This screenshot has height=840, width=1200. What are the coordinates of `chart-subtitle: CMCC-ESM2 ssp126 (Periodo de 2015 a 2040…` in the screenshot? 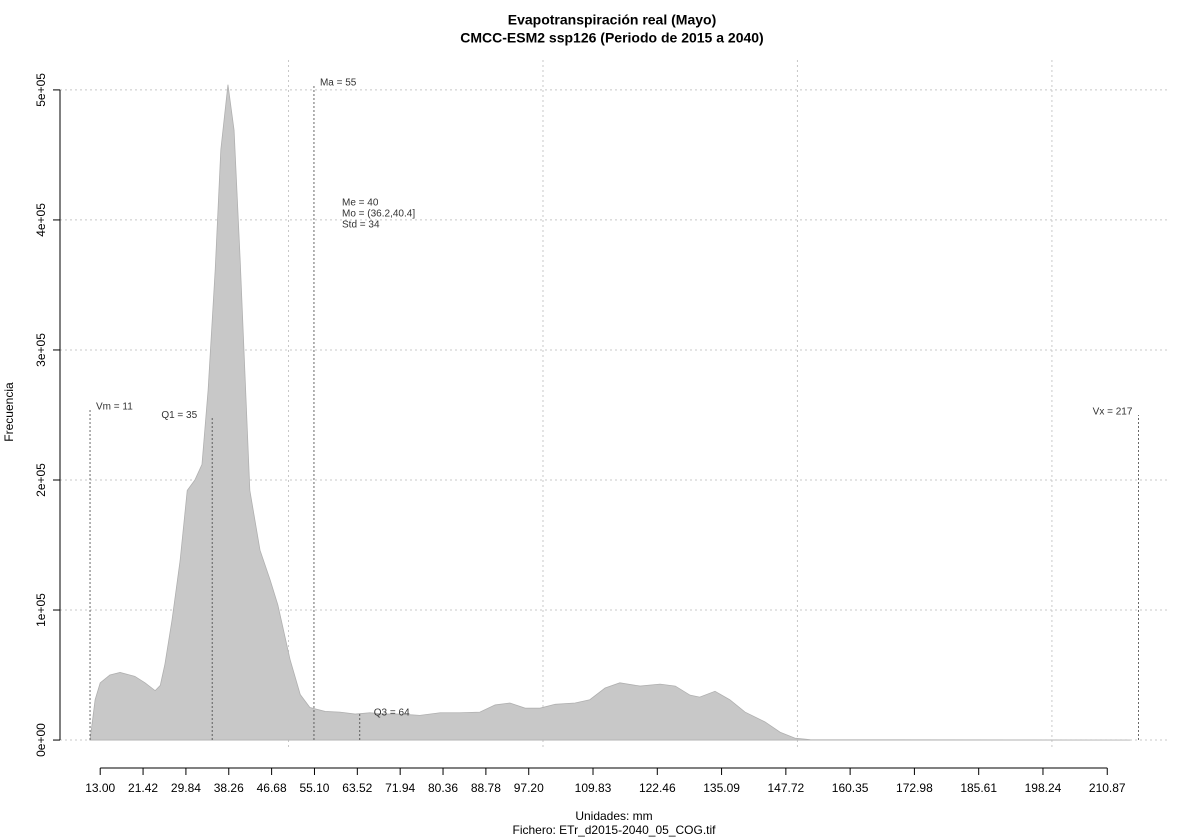 It's located at (611, 38).